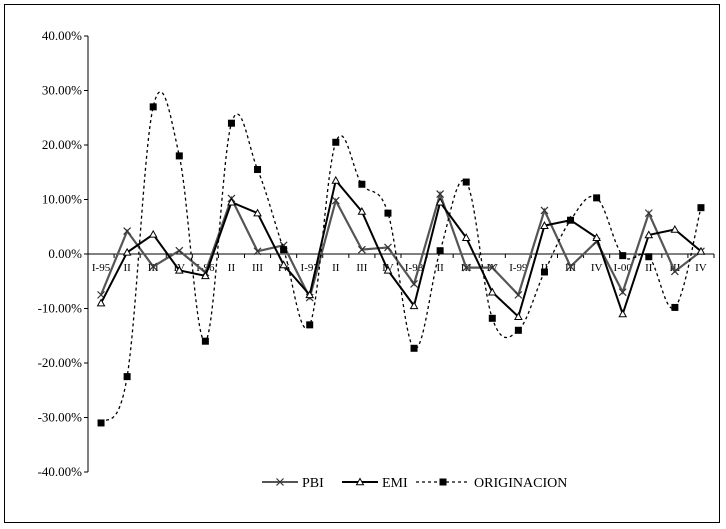 Image resolution: width=726 pixels, height=529 pixels. What do you see at coordinates (101, 268) in the screenshot?
I see `x-tick-label: I-95` at bounding box center [101, 268].